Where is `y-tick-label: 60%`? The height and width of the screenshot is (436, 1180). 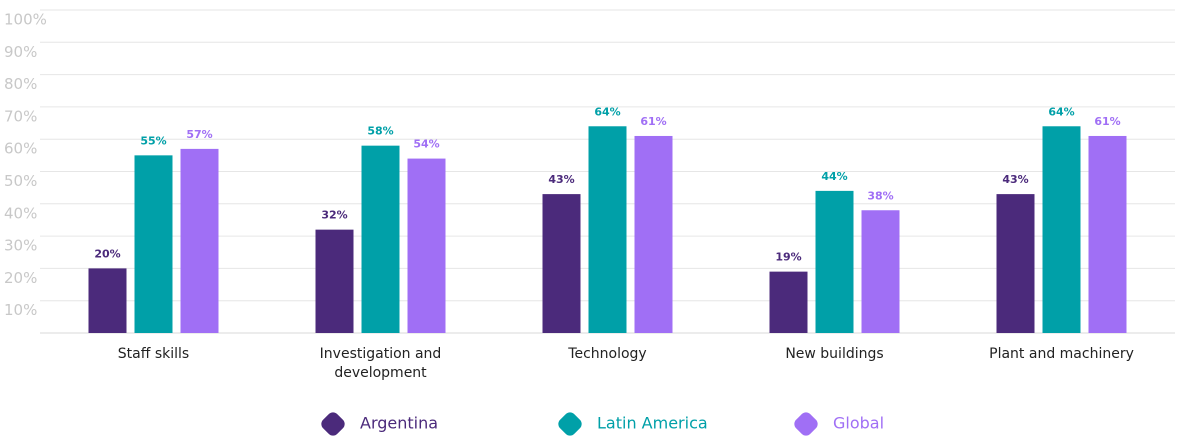 y-tick-label: 60% is located at coordinates (20, 149).